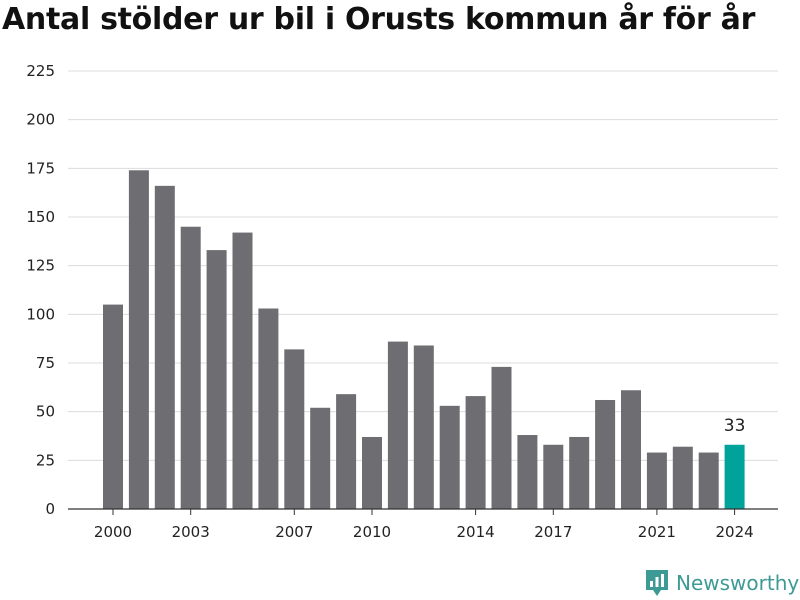 The image size is (800, 600). I want to click on x-tick-label: 2017, so click(553, 532).